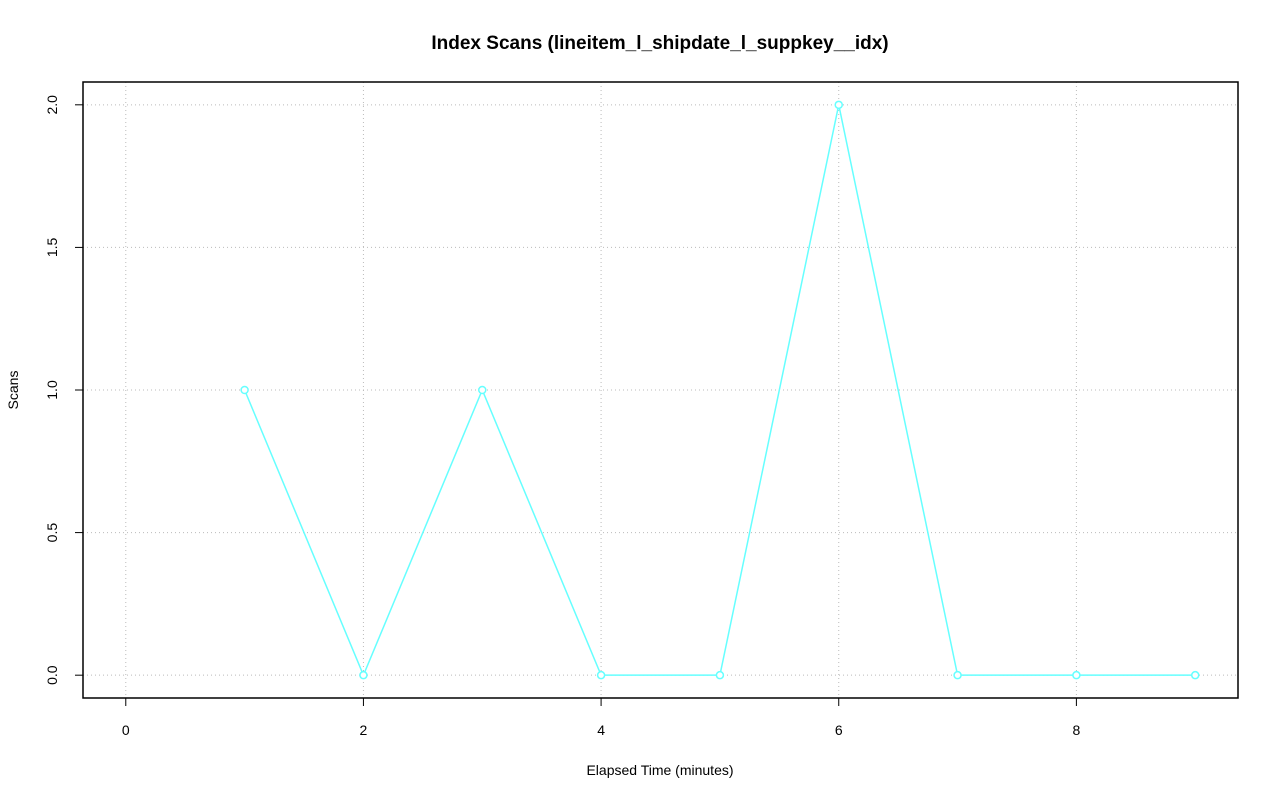  What do you see at coordinates (13, 390) in the screenshot?
I see `y-axis-label: Scans` at bounding box center [13, 390].